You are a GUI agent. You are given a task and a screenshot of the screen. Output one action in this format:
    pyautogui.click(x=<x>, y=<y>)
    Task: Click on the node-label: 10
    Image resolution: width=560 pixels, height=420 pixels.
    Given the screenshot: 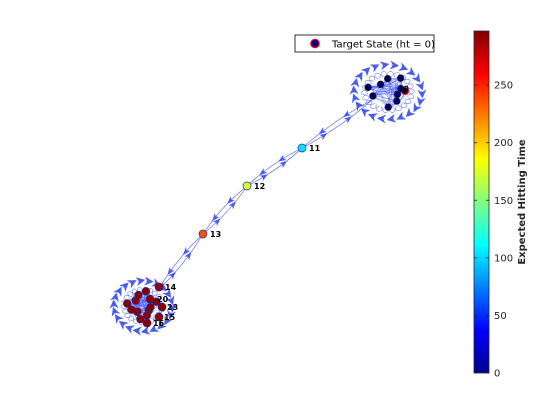 What is the action you would take?
    pyautogui.click(x=404, y=89)
    